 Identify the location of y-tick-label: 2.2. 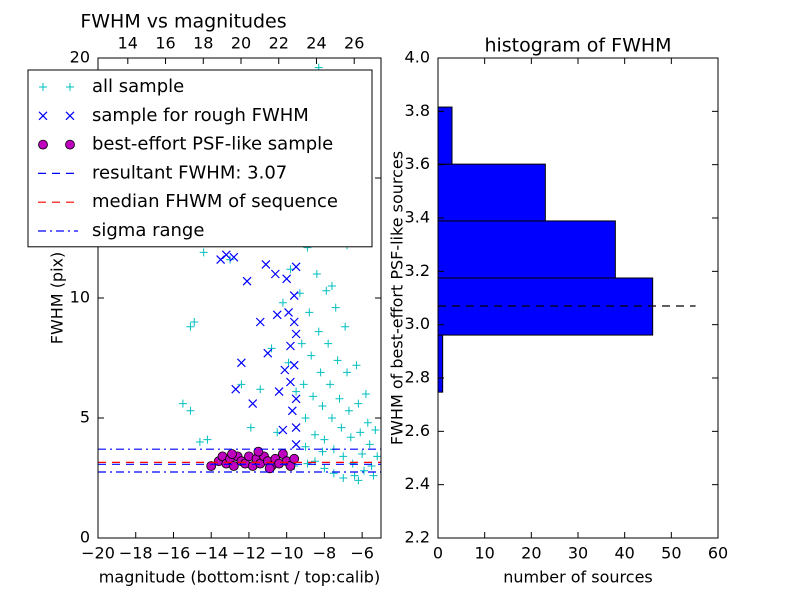
(417, 537).